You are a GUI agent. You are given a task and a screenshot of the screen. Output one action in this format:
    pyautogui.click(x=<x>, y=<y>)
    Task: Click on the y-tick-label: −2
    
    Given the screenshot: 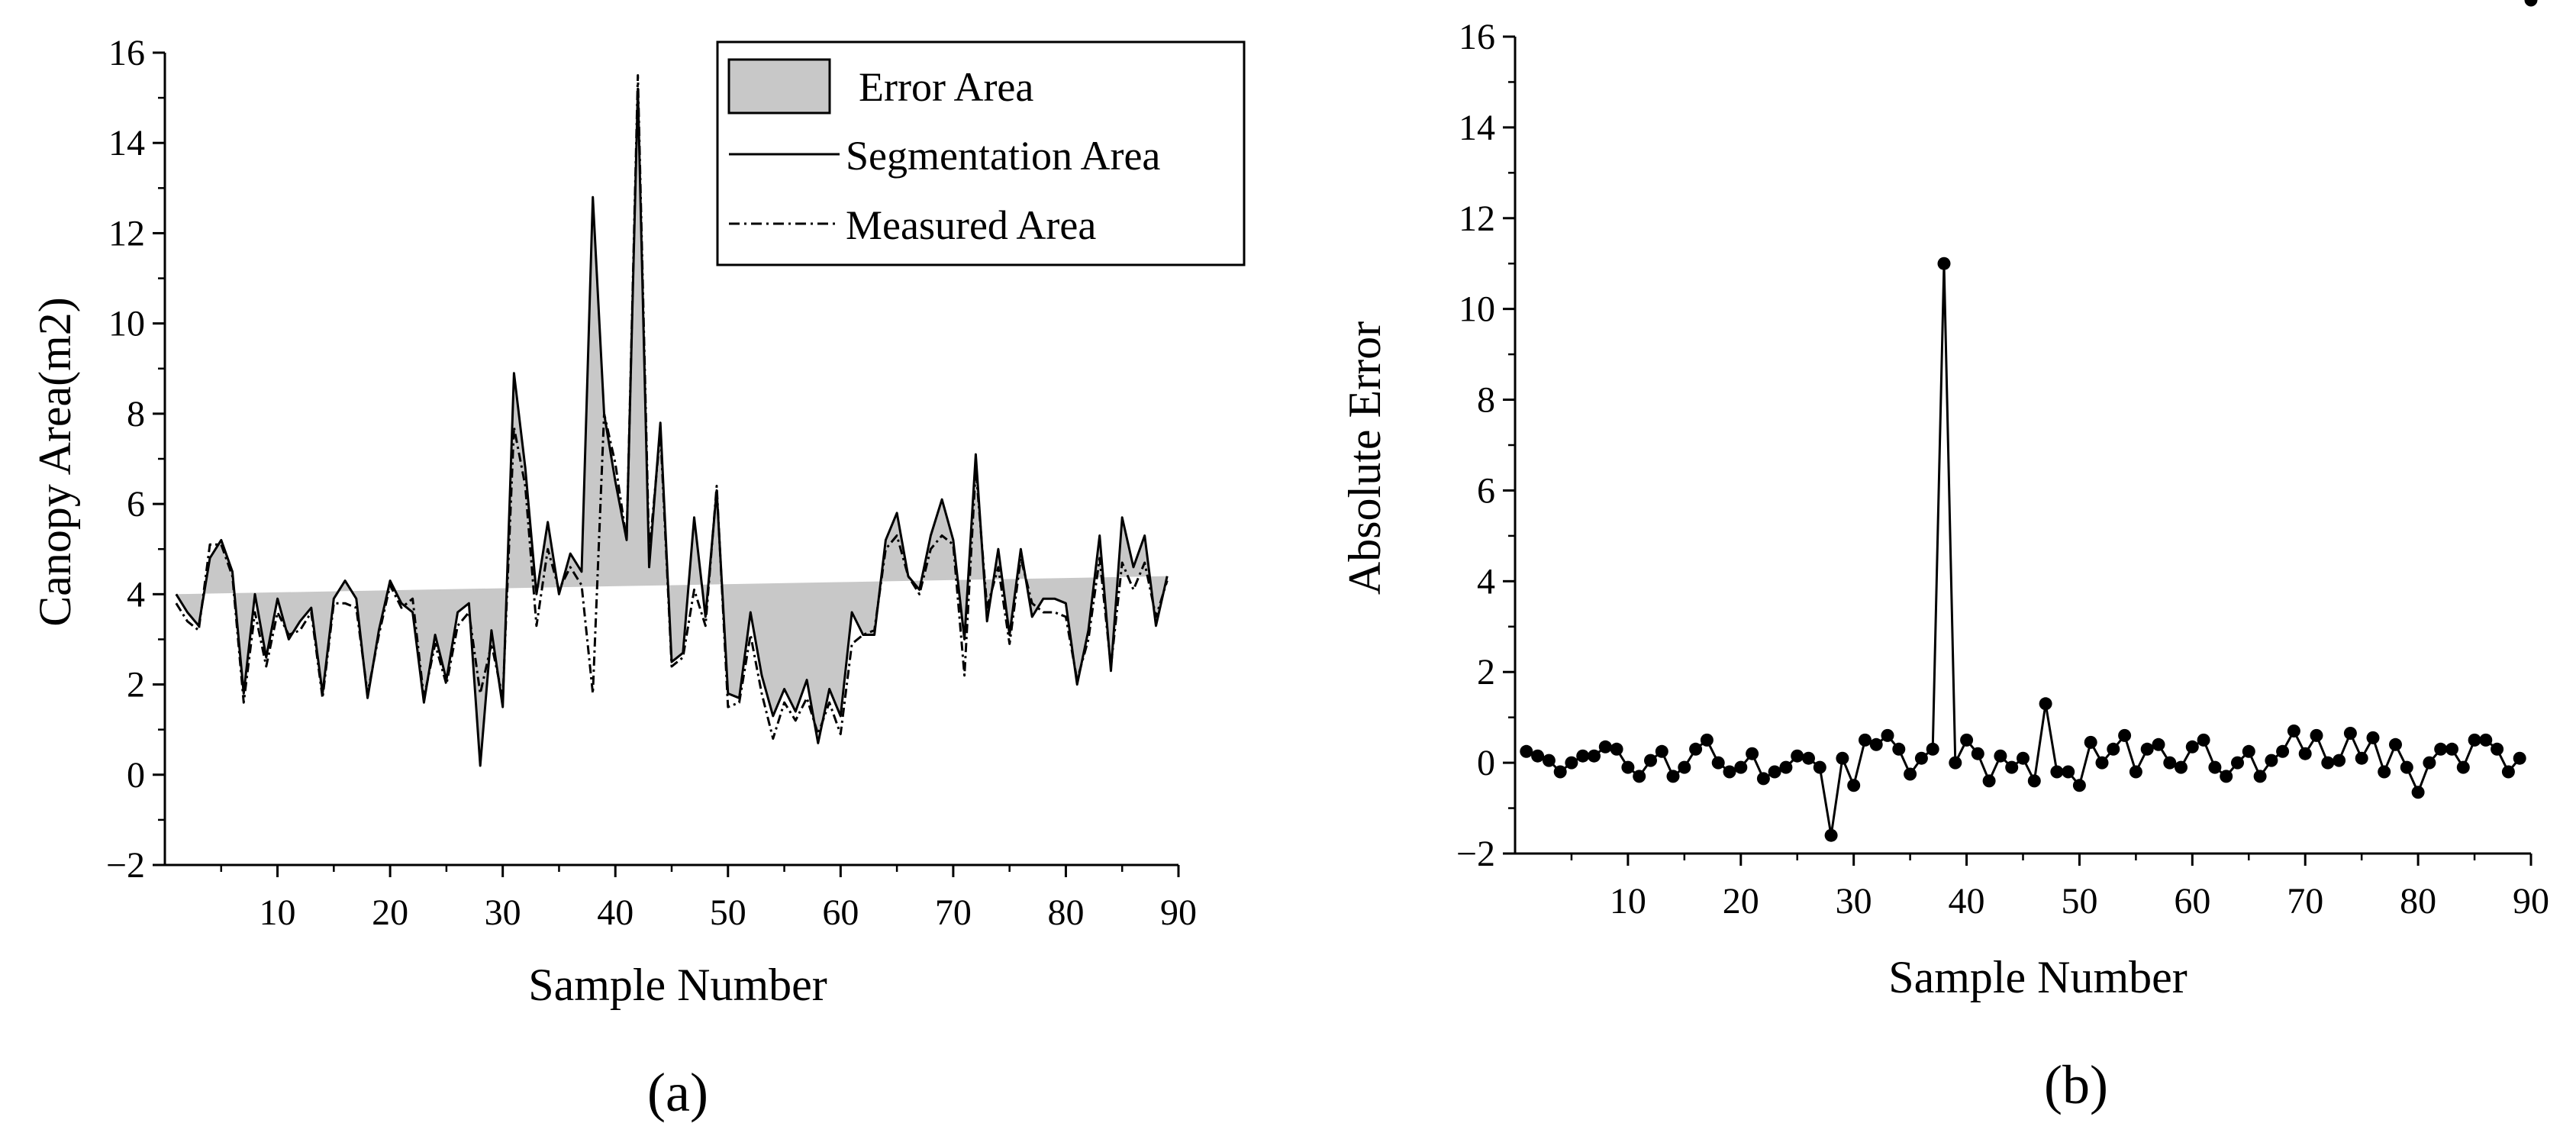 What is the action you would take?
    pyautogui.click(x=126, y=866)
    